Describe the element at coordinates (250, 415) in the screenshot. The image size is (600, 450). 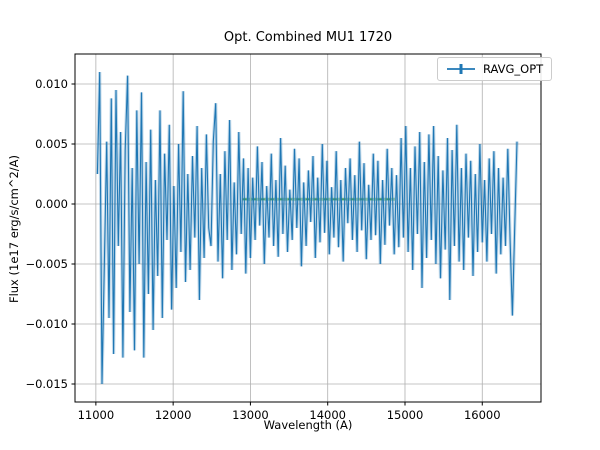
I see `x-tick-label: 13000` at that location.